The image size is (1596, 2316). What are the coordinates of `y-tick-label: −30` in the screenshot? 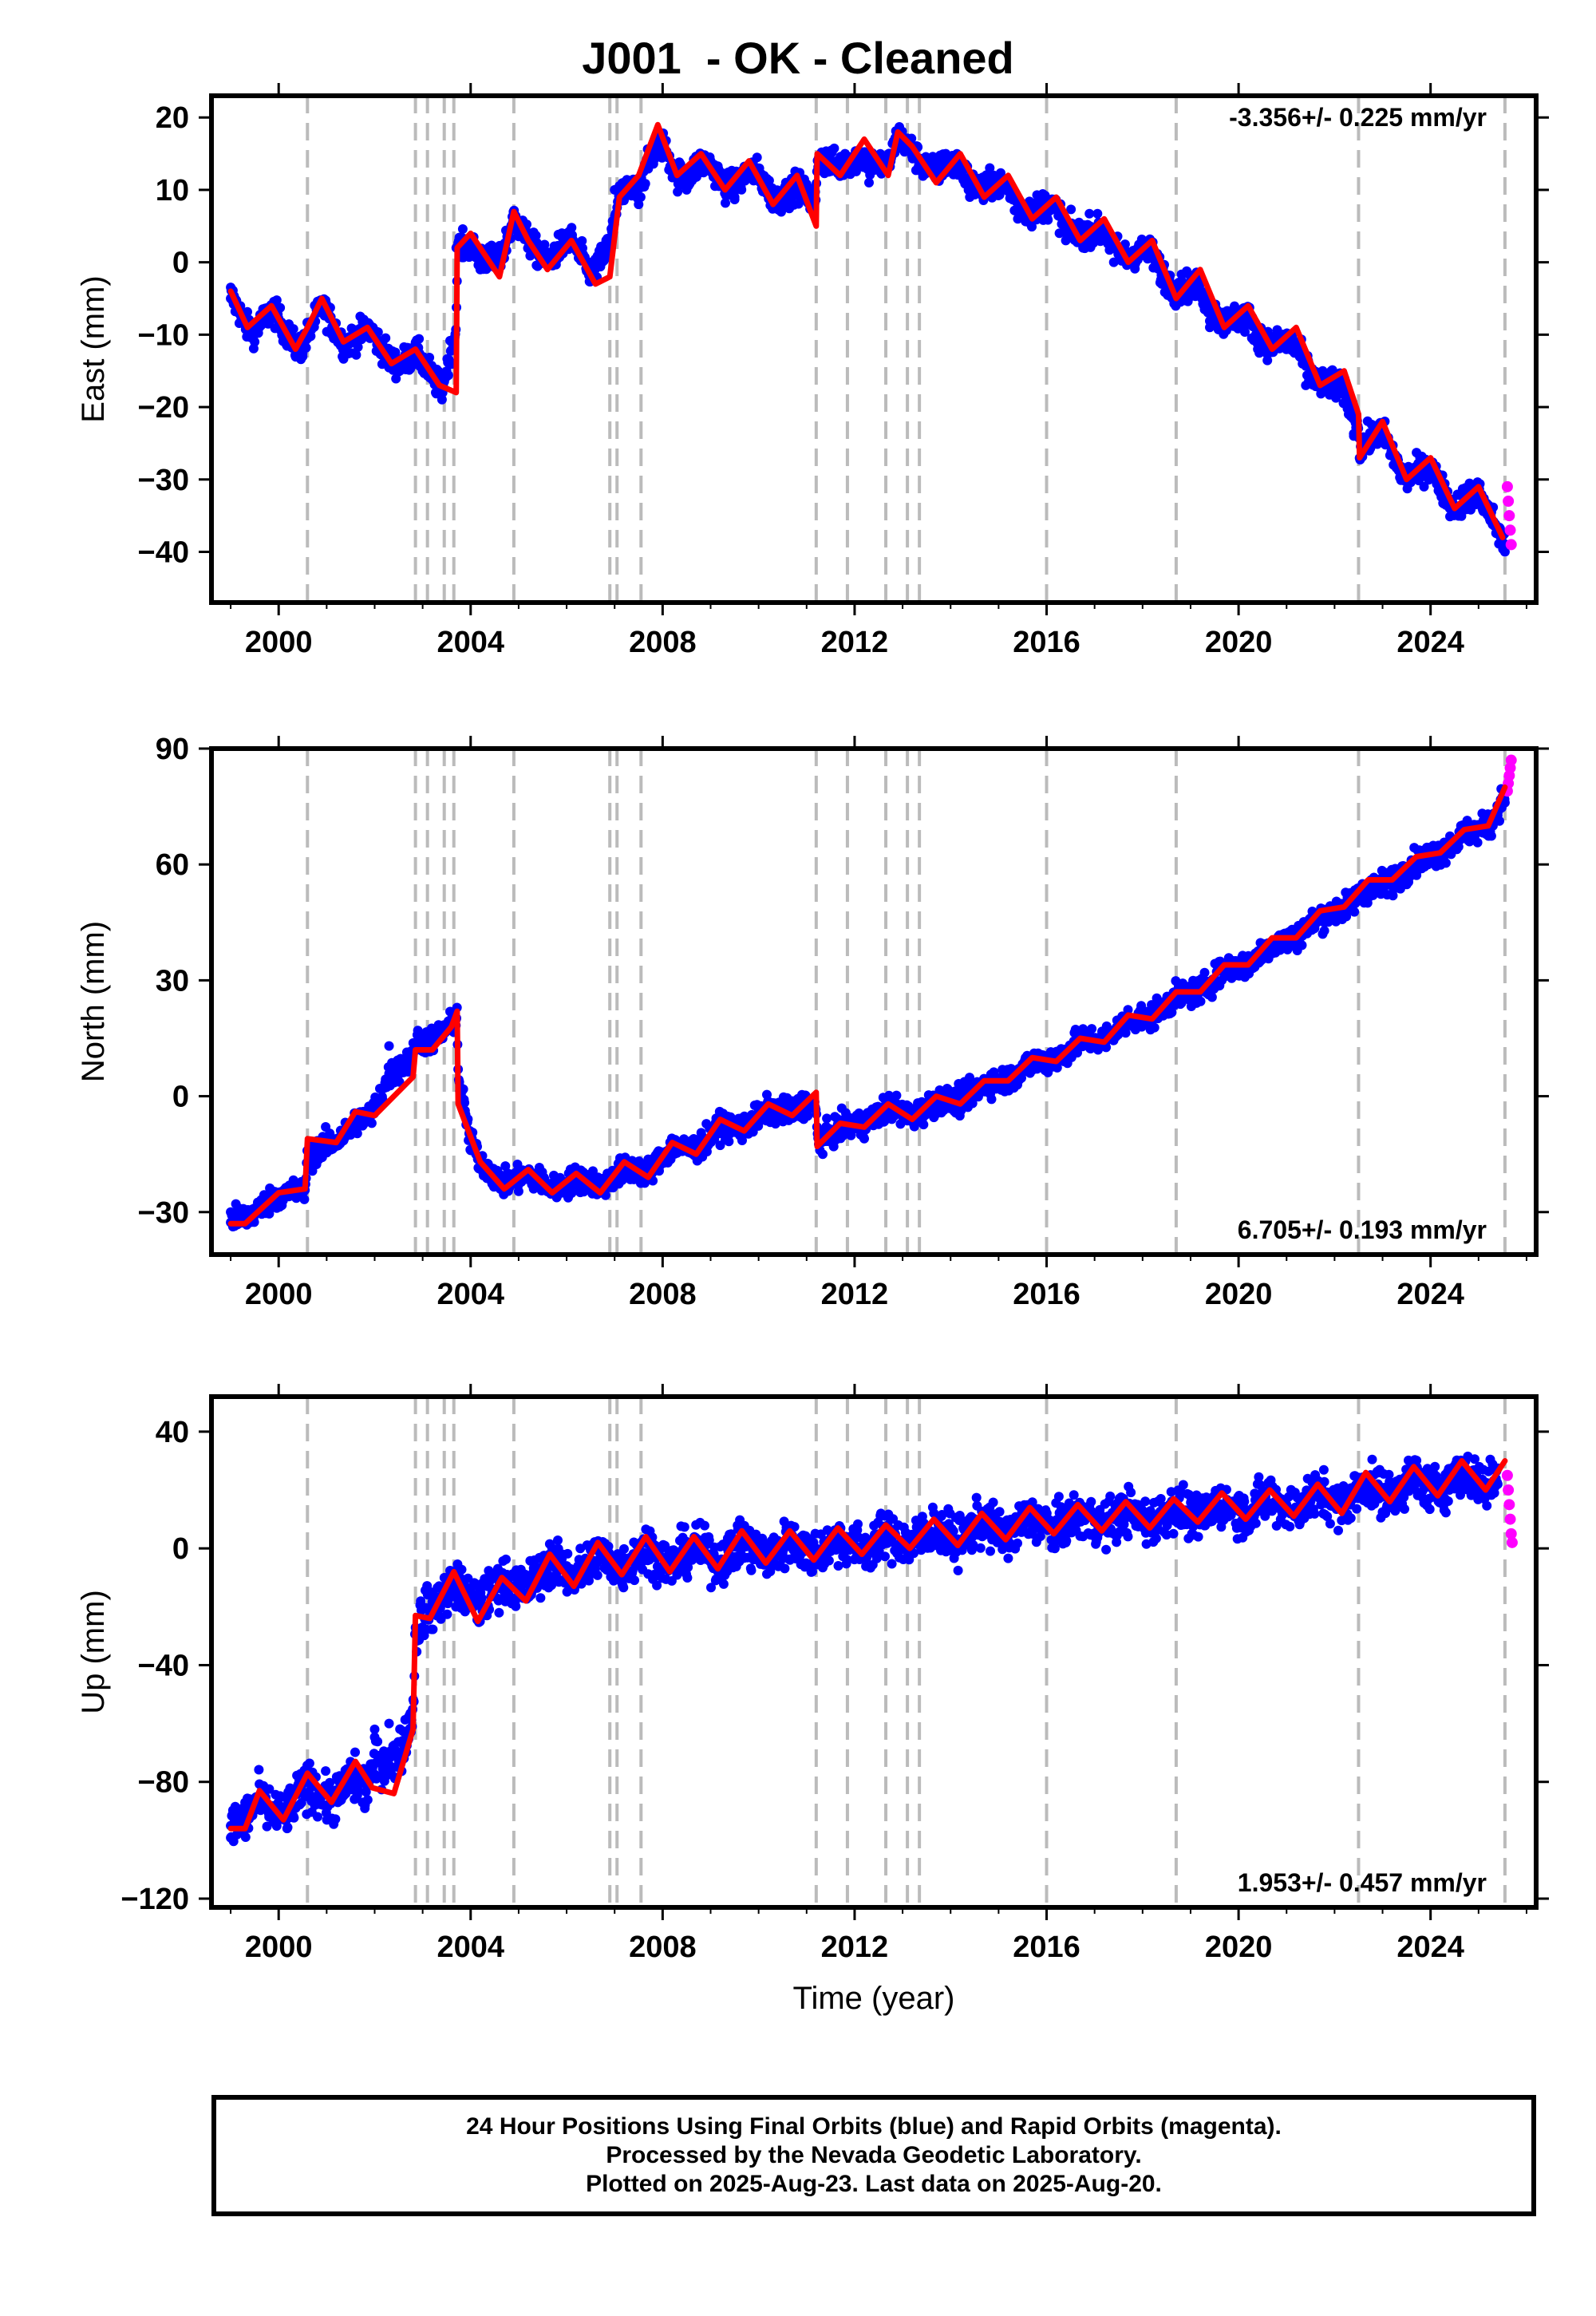 It's located at (163, 1213).